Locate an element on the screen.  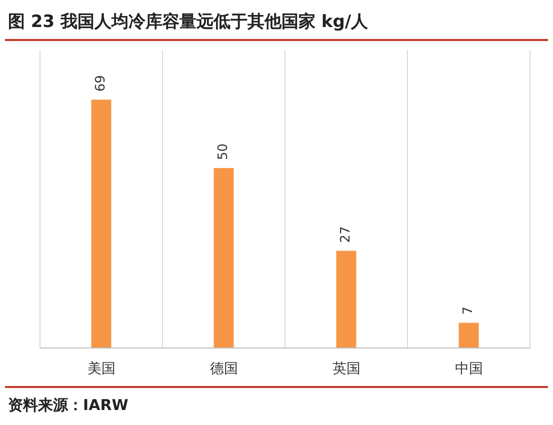
text: 资料来源：IARW is located at coordinates (68, 405).